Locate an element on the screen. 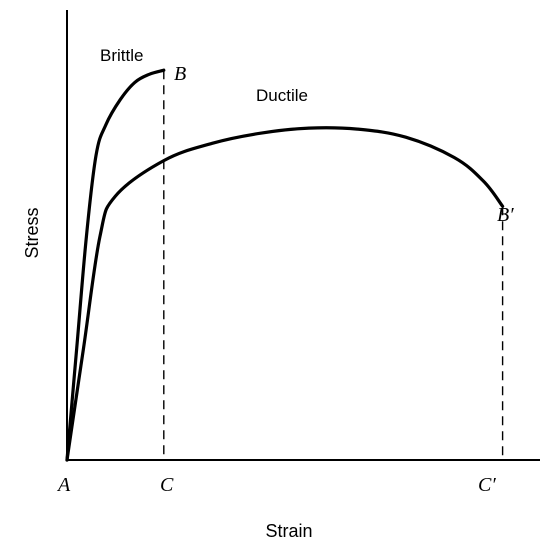 The height and width of the screenshot is (552, 552). ductile-label: Ductile is located at coordinates (282, 95).